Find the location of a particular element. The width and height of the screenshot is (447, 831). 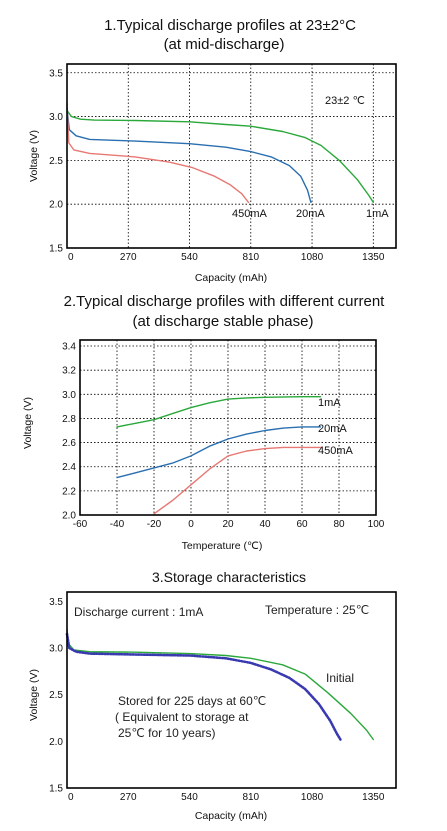

x-tick-label: 20 is located at coordinates (228, 524).